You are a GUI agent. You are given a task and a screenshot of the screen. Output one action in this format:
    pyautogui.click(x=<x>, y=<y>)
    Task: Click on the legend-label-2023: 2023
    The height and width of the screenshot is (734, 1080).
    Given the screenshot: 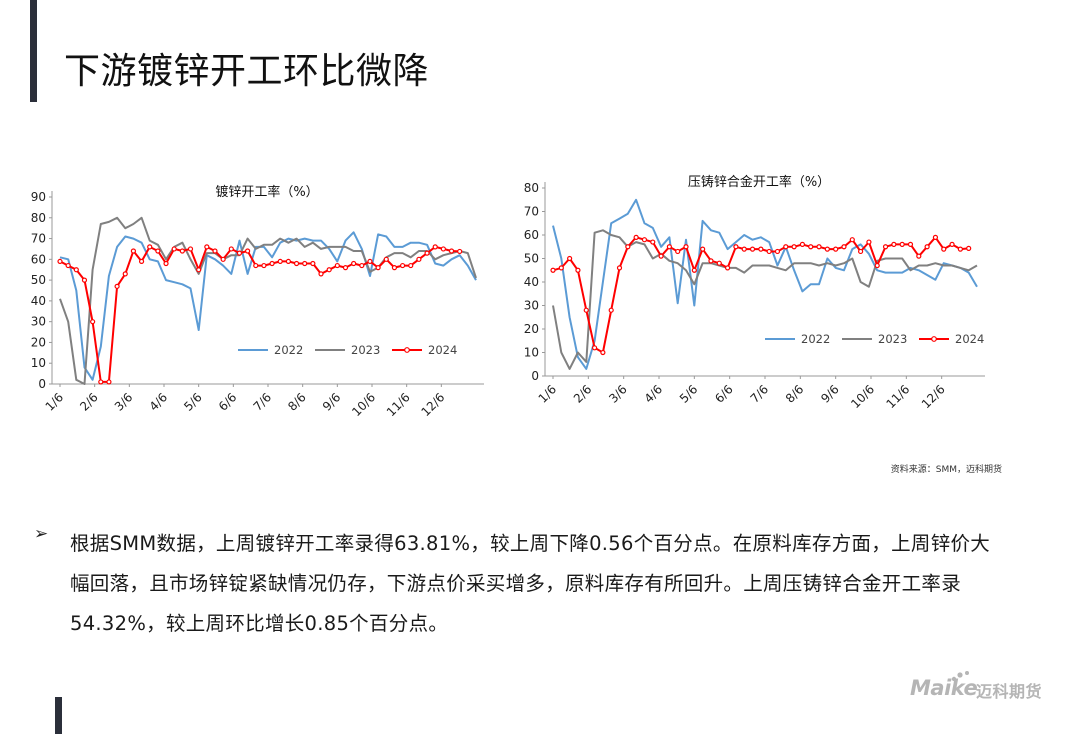 What is the action you would take?
    pyautogui.click(x=365, y=350)
    